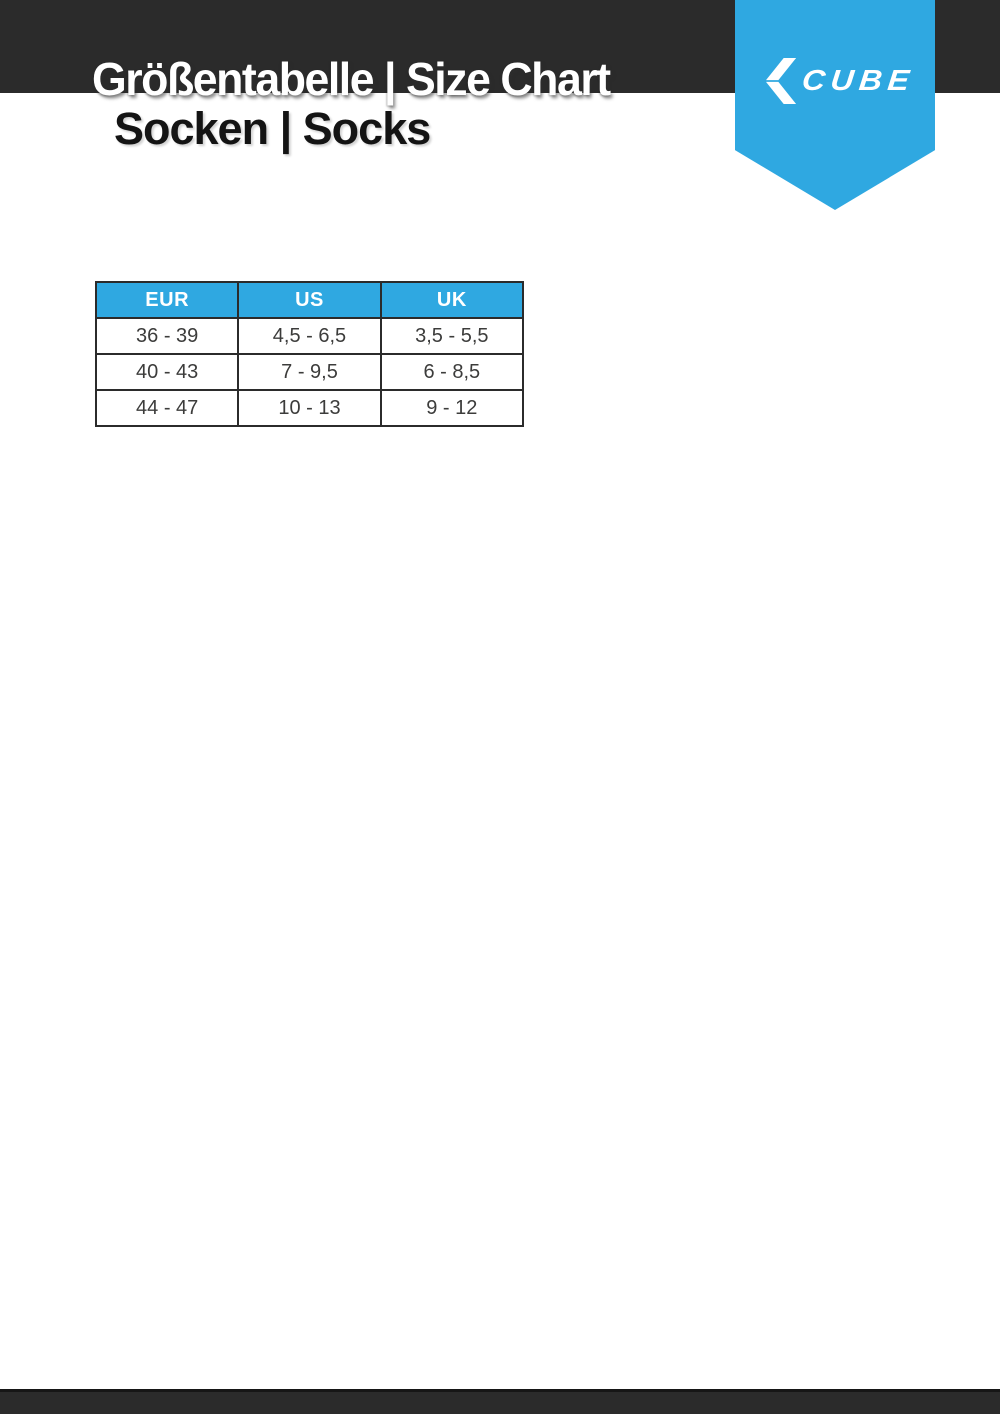 The height and width of the screenshot is (1414, 1000). I want to click on table-row: 40 - 43 7 - 9,5 6 - 8,5, so click(309, 372).